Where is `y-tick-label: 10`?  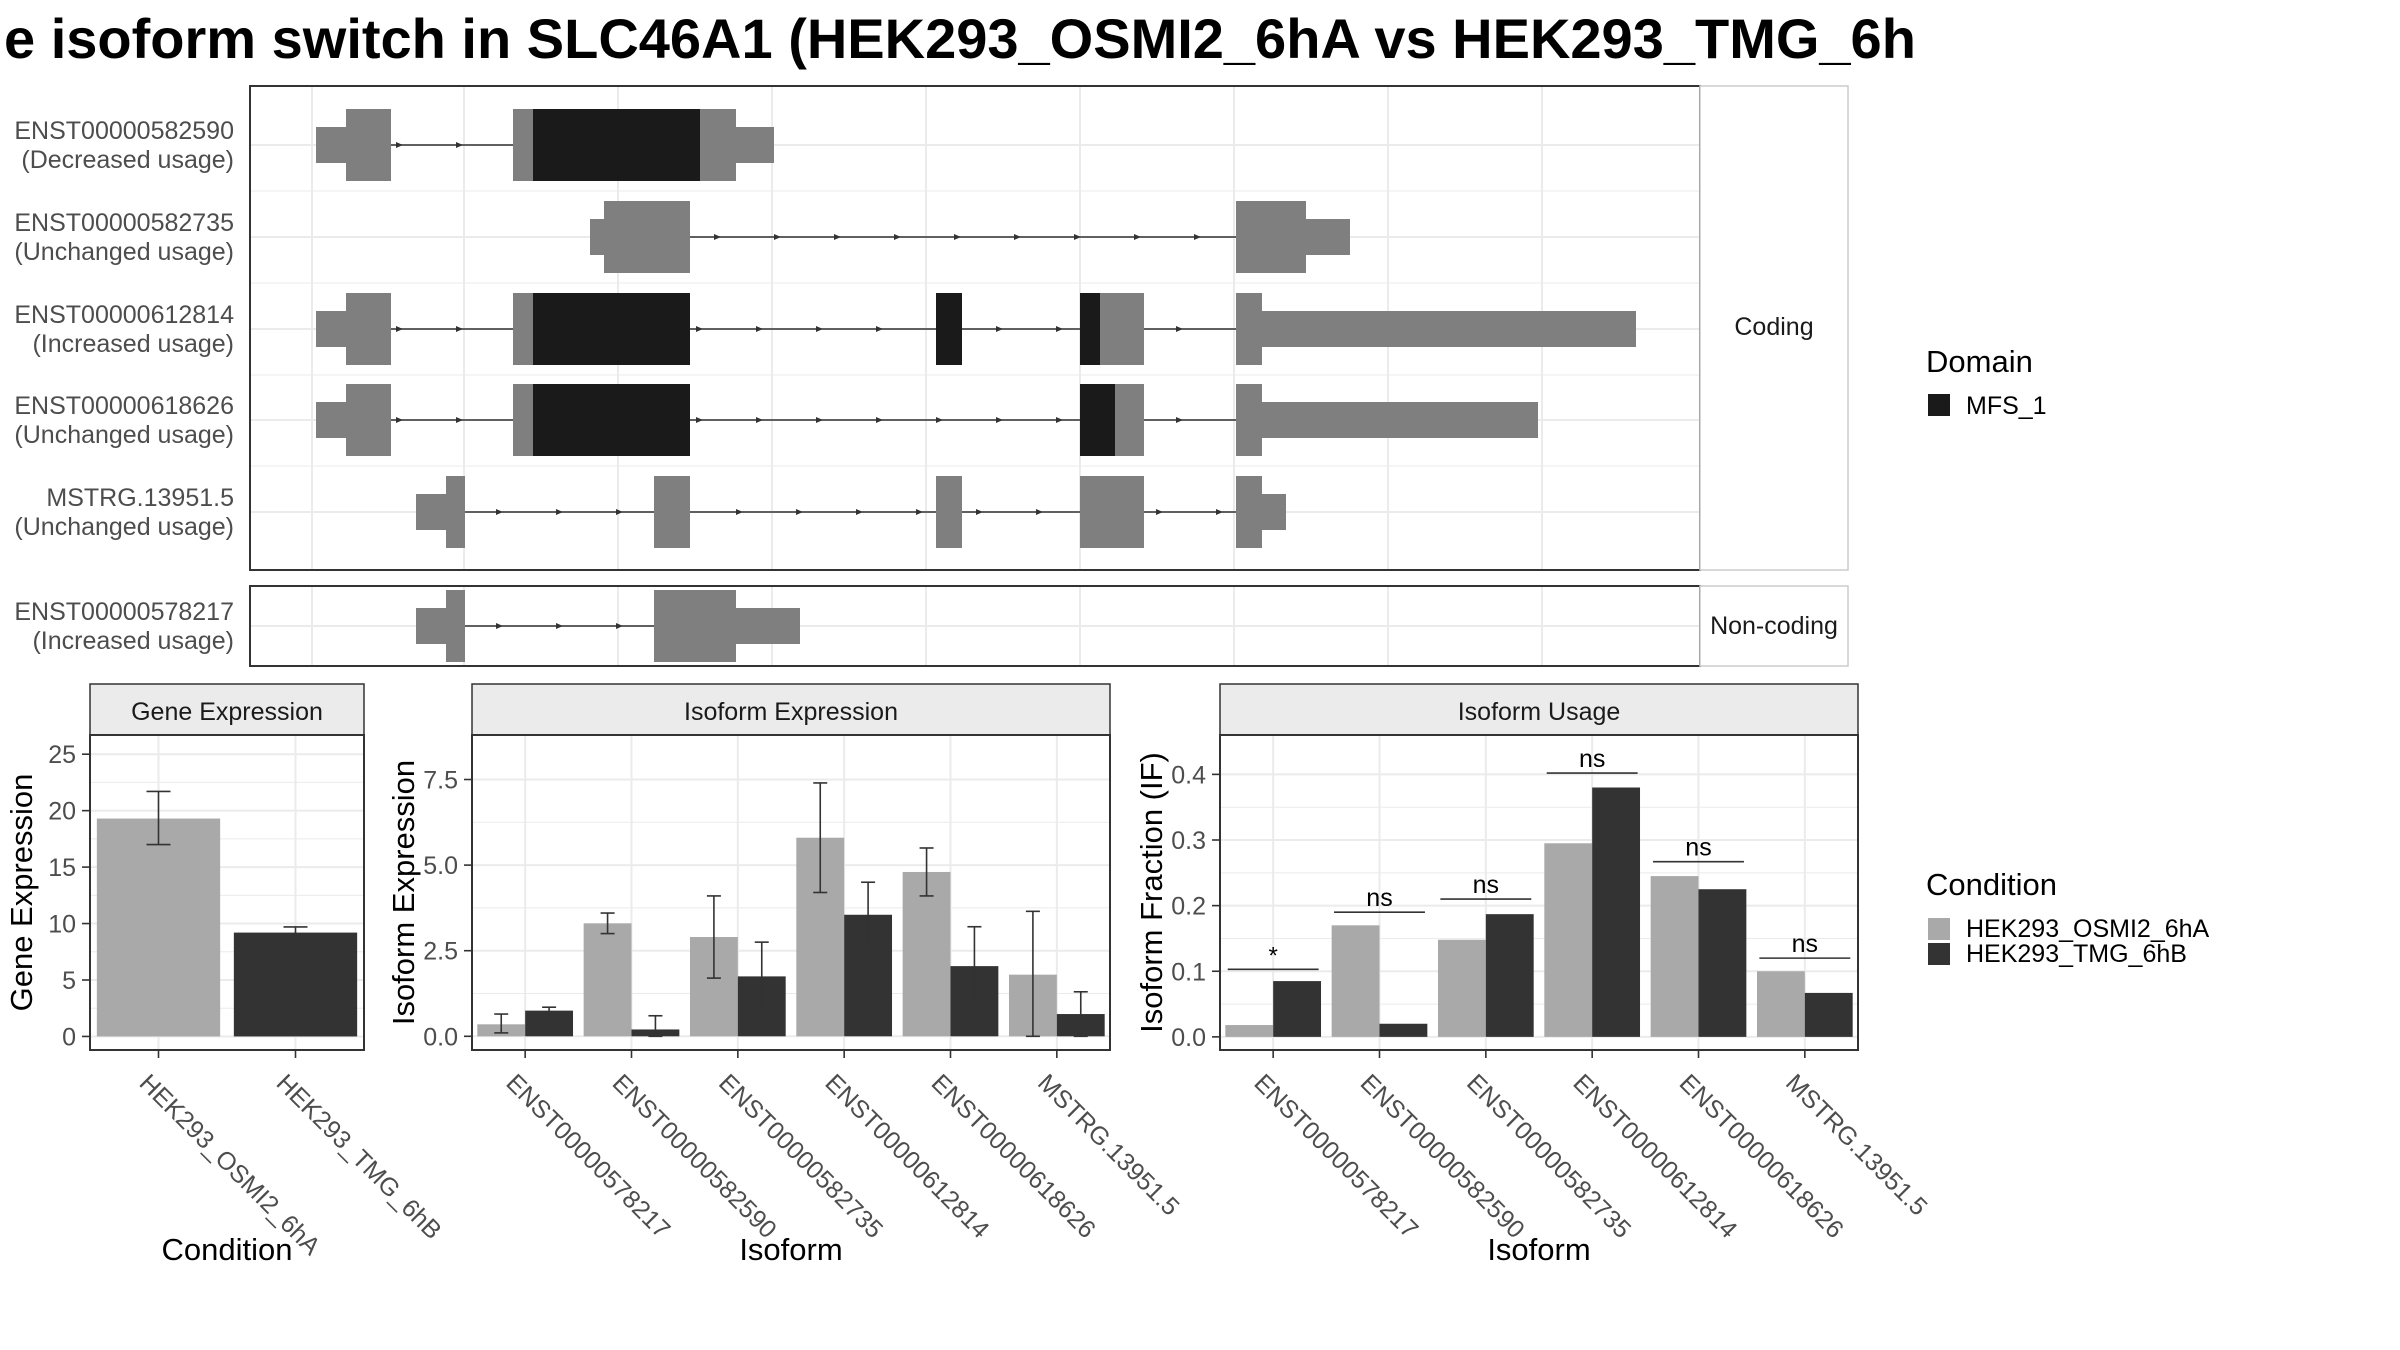
y-tick-label: 10 is located at coordinates (62, 925).